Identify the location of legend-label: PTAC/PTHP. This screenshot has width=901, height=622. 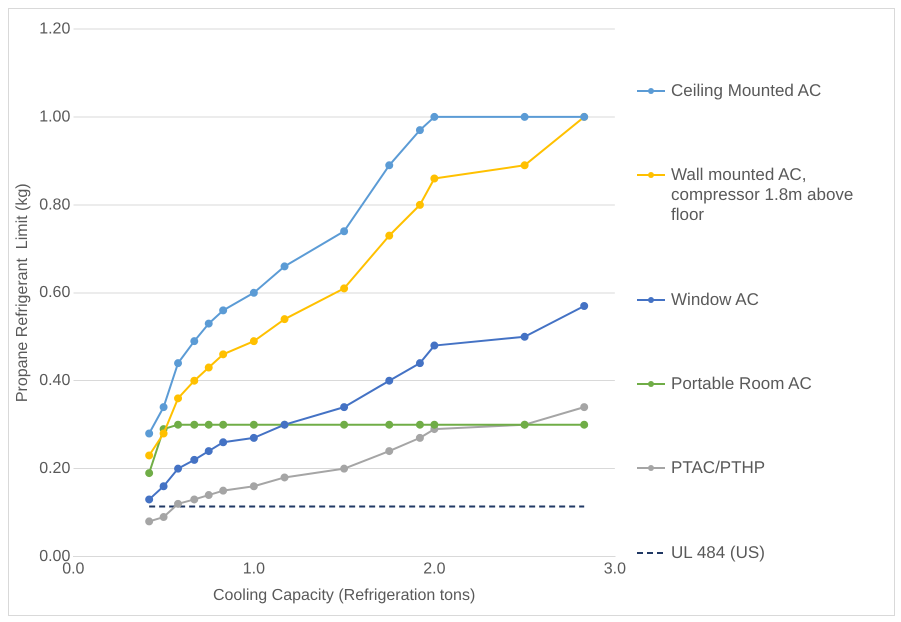
(718, 468).